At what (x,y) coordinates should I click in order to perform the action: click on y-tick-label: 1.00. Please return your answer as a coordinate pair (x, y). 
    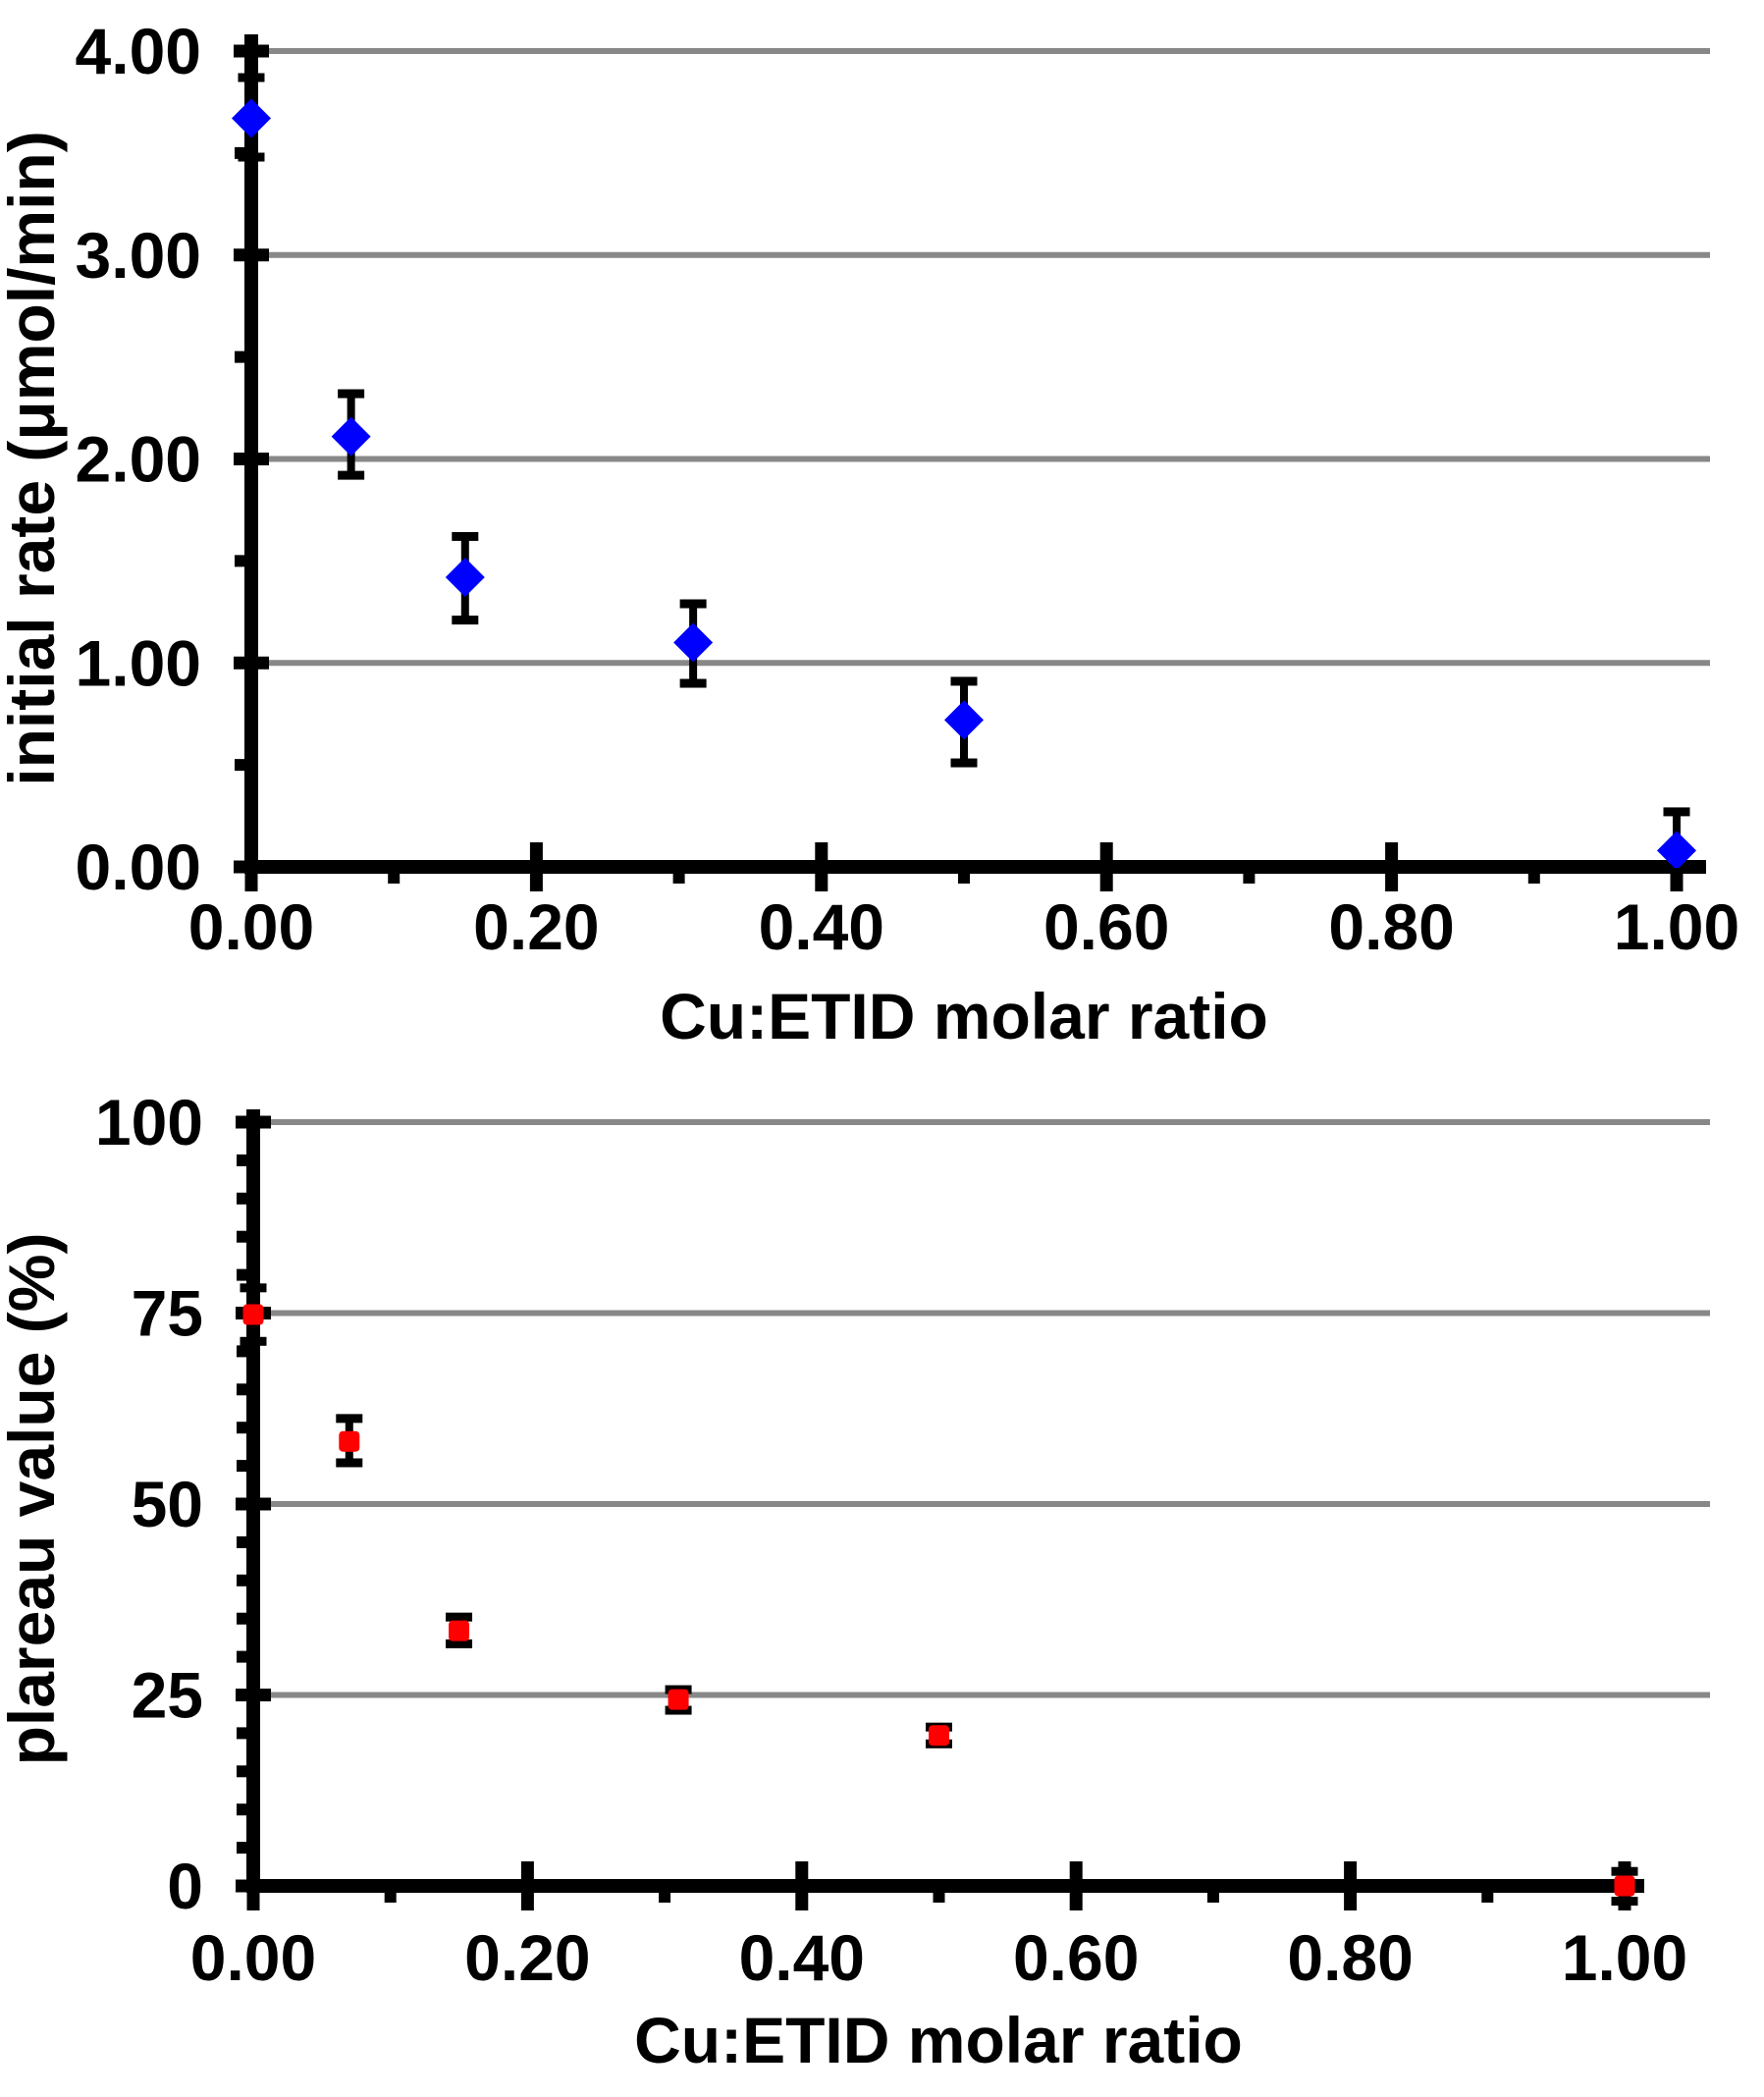
    Looking at the image, I should click on (138, 662).